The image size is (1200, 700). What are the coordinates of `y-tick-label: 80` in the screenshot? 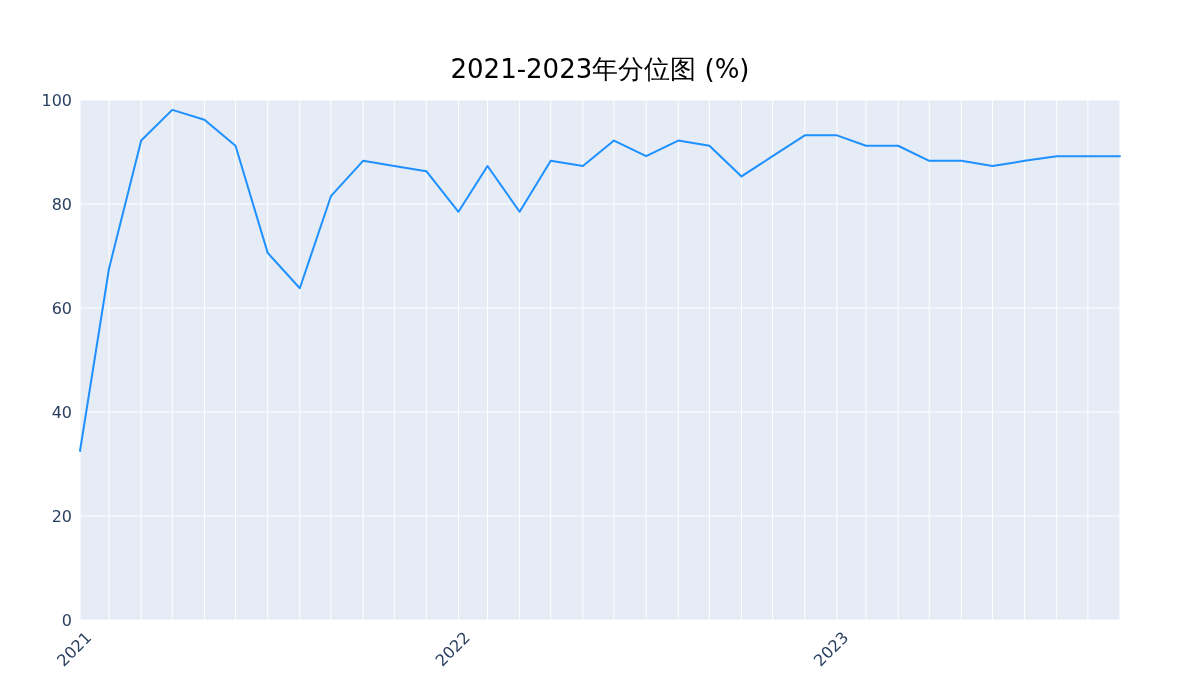 It's located at (61, 204).